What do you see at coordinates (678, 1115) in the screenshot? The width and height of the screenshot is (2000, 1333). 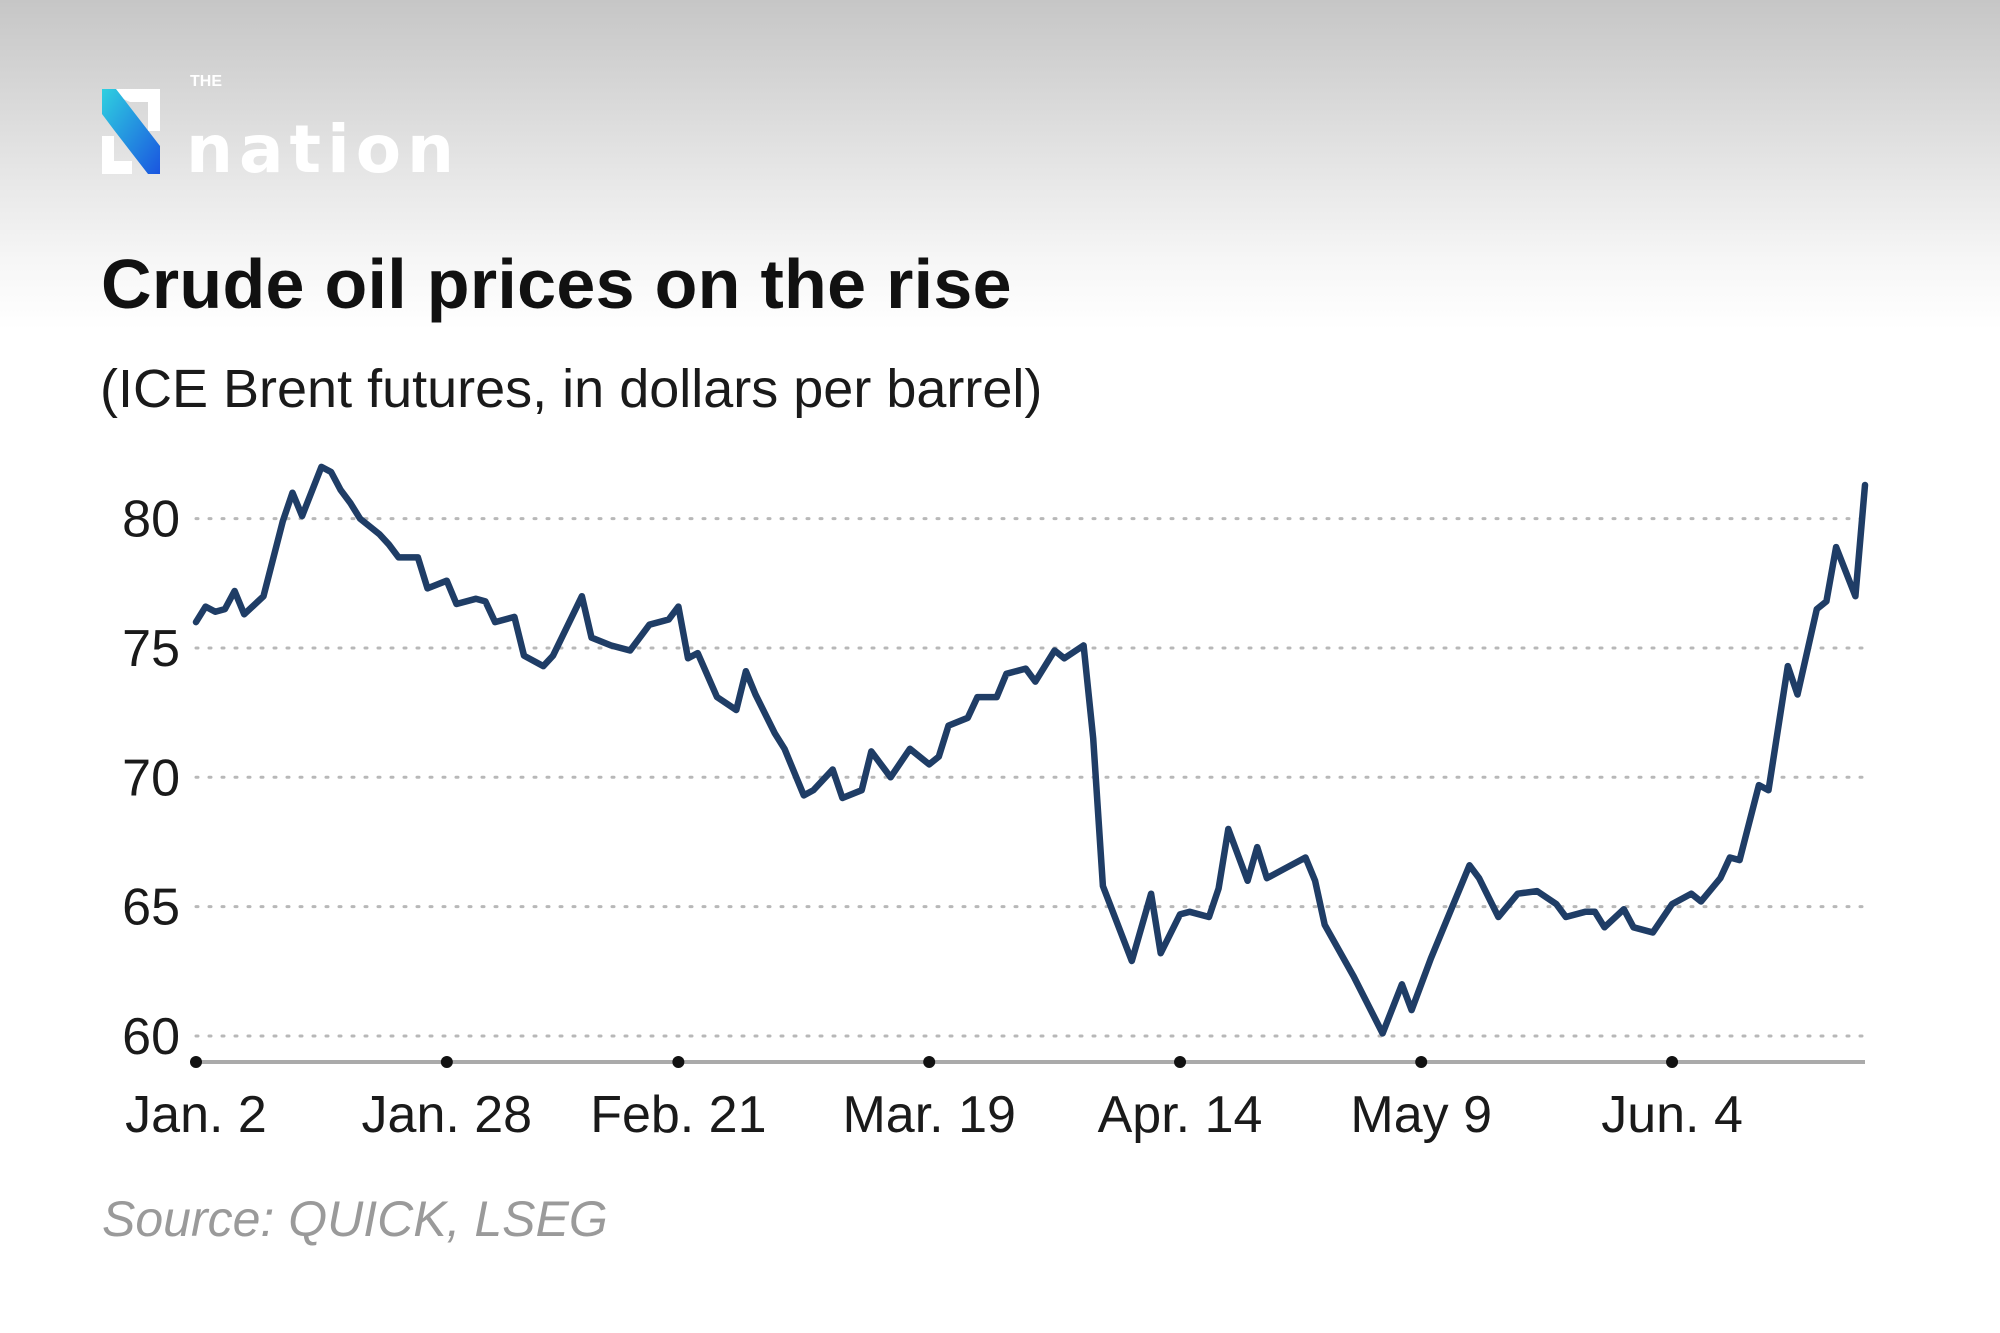 I see `x-tick-label: Feb. 21` at bounding box center [678, 1115].